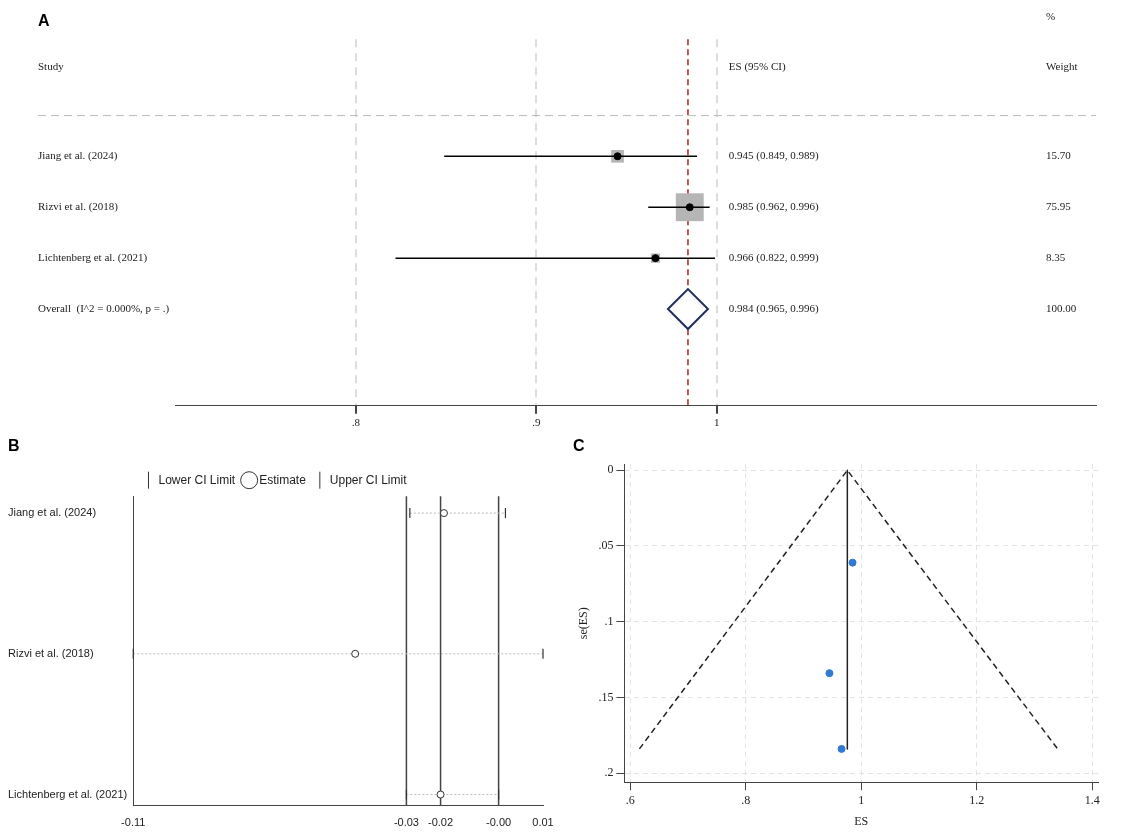 The width and height of the screenshot is (1128, 834). What do you see at coordinates (536, 422) in the screenshot?
I see `x-tick-label: .9` at bounding box center [536, 422].